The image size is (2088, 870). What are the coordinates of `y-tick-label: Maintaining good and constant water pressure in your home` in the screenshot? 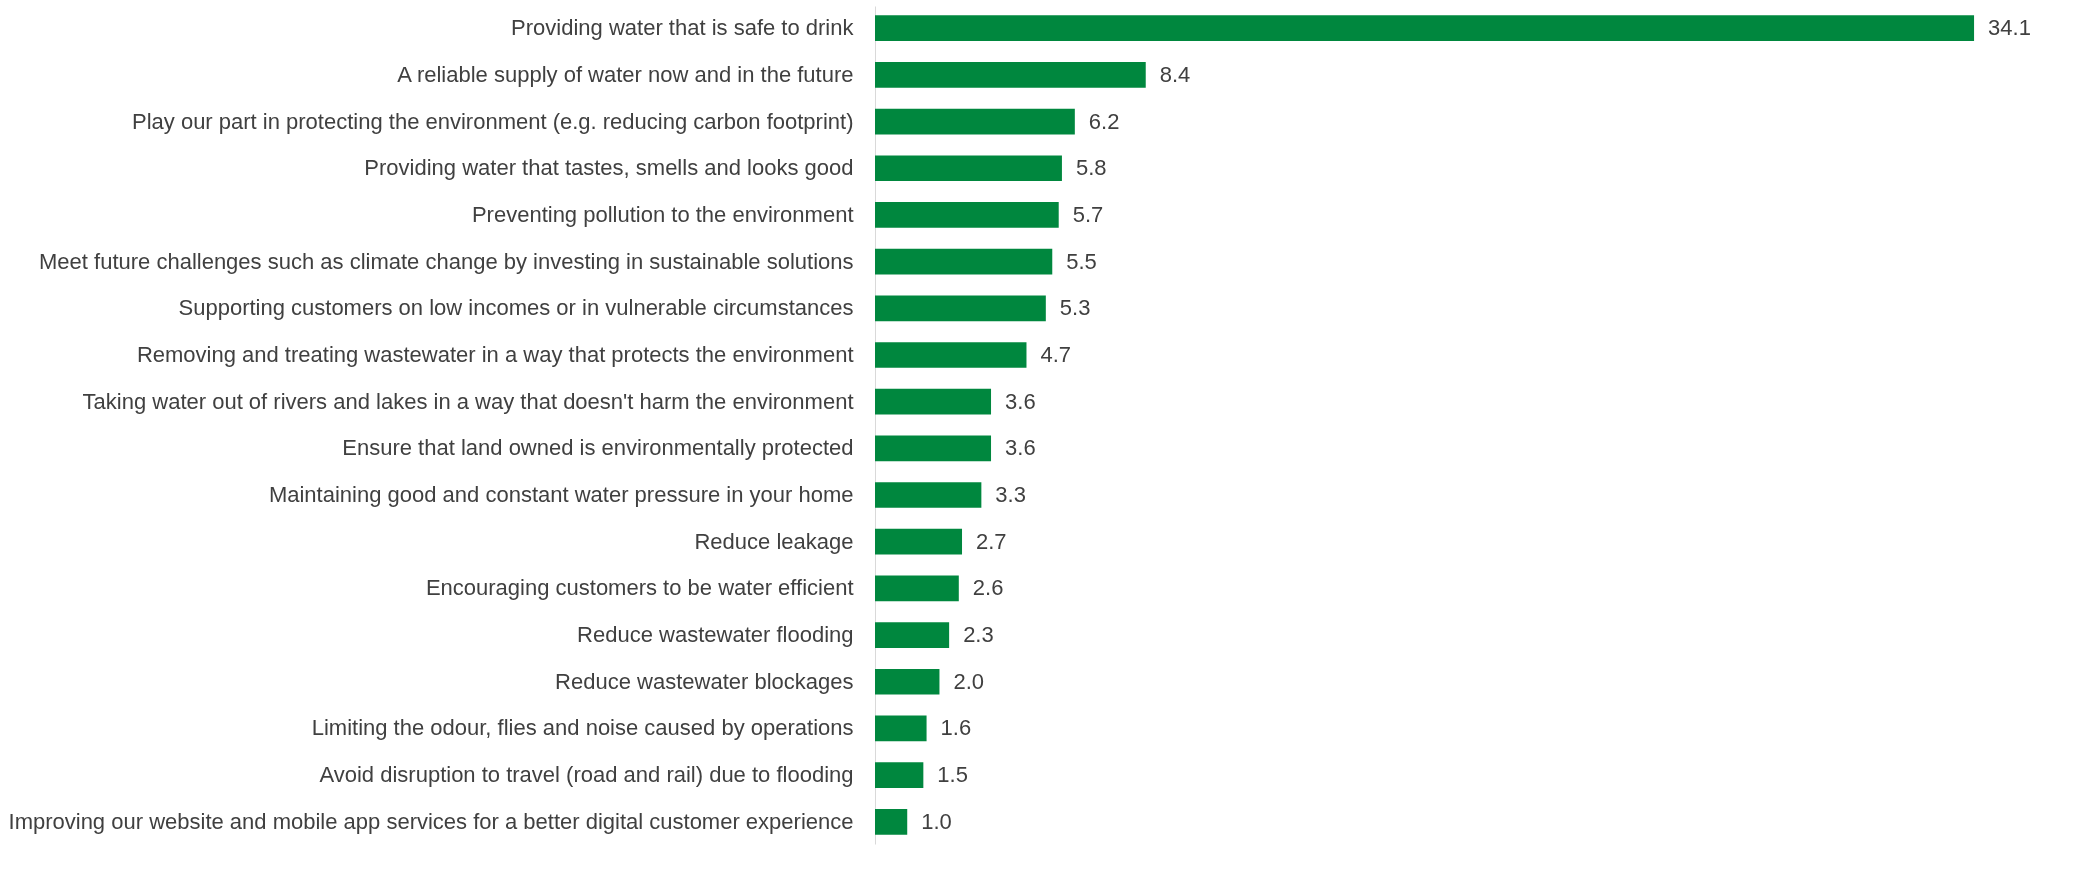 It's located at (561, 495).